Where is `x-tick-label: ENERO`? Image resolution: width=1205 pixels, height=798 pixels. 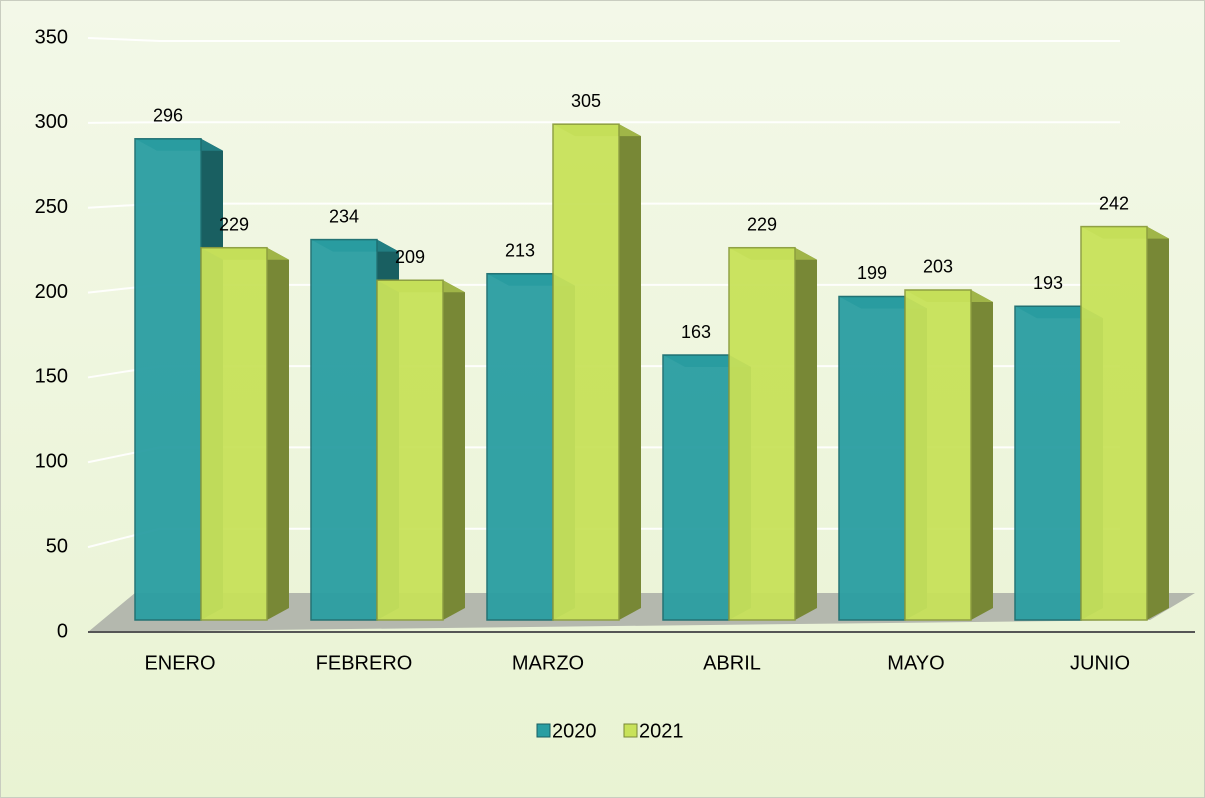
x-tick-label: ENERO is located at coordinates (179, 663).